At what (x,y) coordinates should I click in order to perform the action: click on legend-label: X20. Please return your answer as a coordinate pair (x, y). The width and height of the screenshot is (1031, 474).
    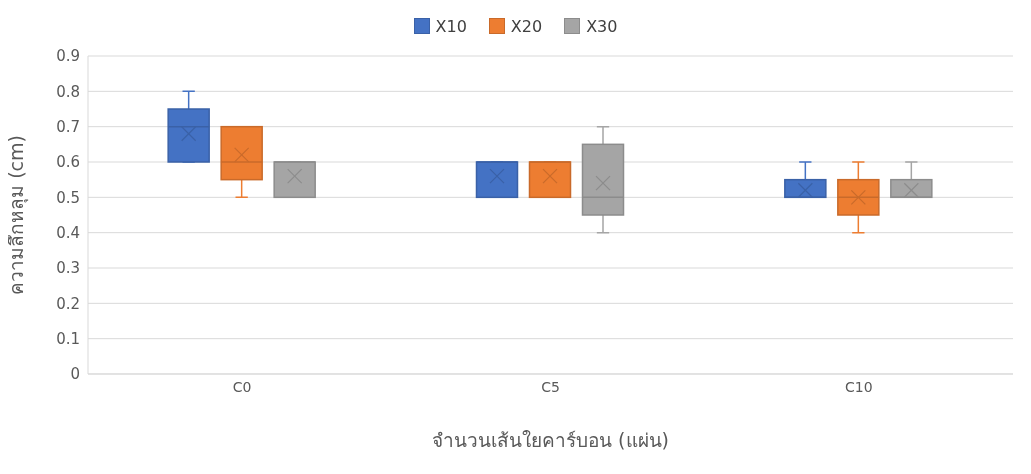
    Looking at the image, I should click on (526, 26).